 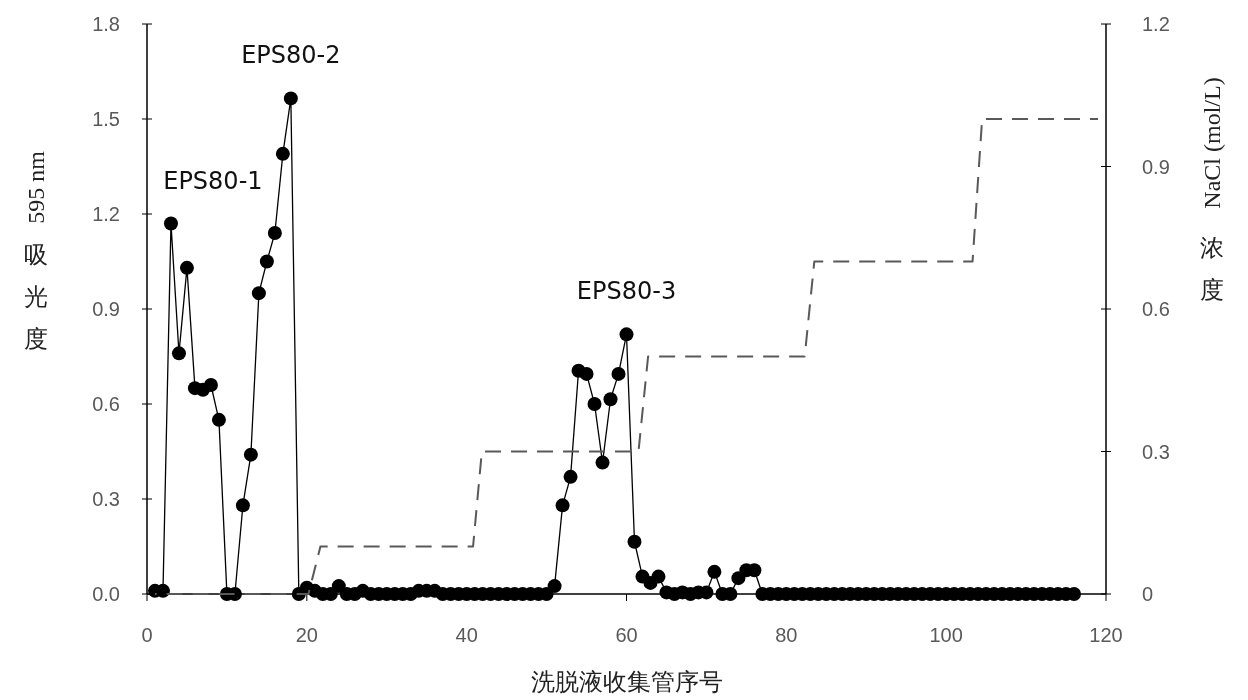 What do you see at coordinates (106, 119) in the screenshot?
I see `y-tick-label: 1.5` at bounding box center [106, 119].